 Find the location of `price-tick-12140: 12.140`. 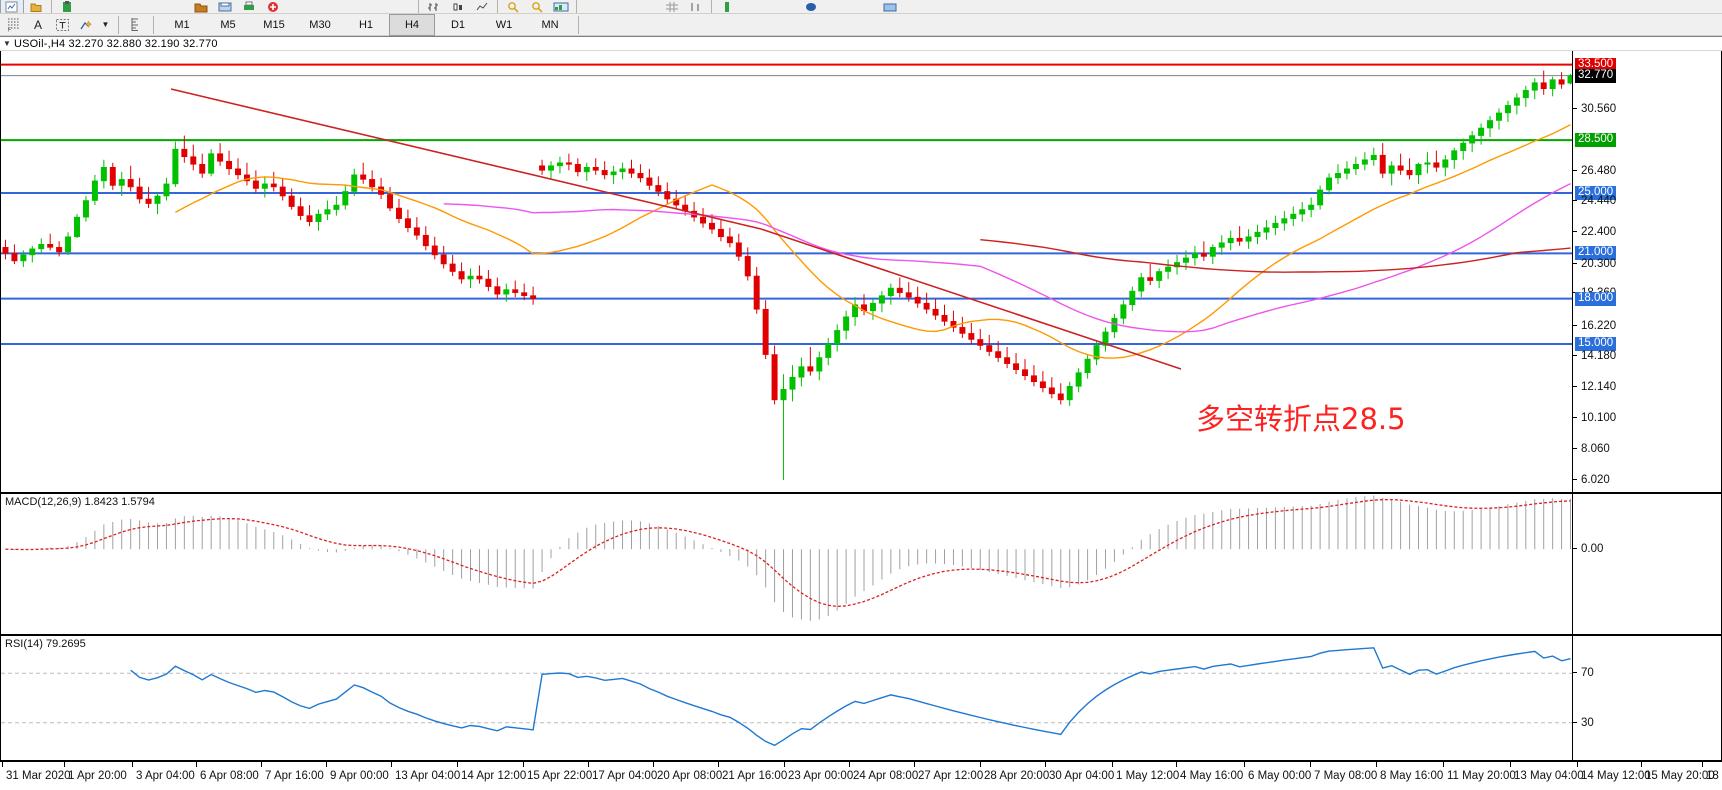

price-tick-12140: 12.140 is located at coordinates (1599, 387).